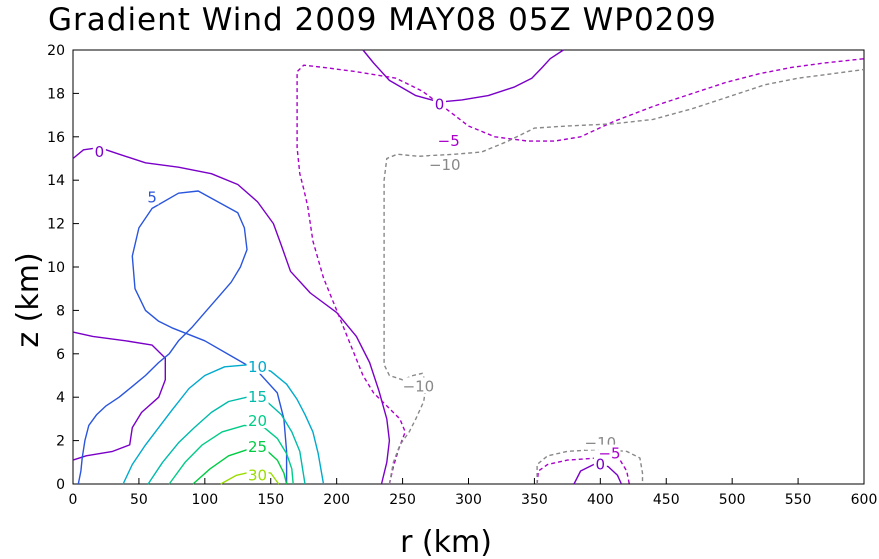 The height and width of the screenshot is (559, 879). What do you see at coordinates (336, 500) in the screenshot?
I see `x-tick-label: 200` at bounding box center [336, 500].